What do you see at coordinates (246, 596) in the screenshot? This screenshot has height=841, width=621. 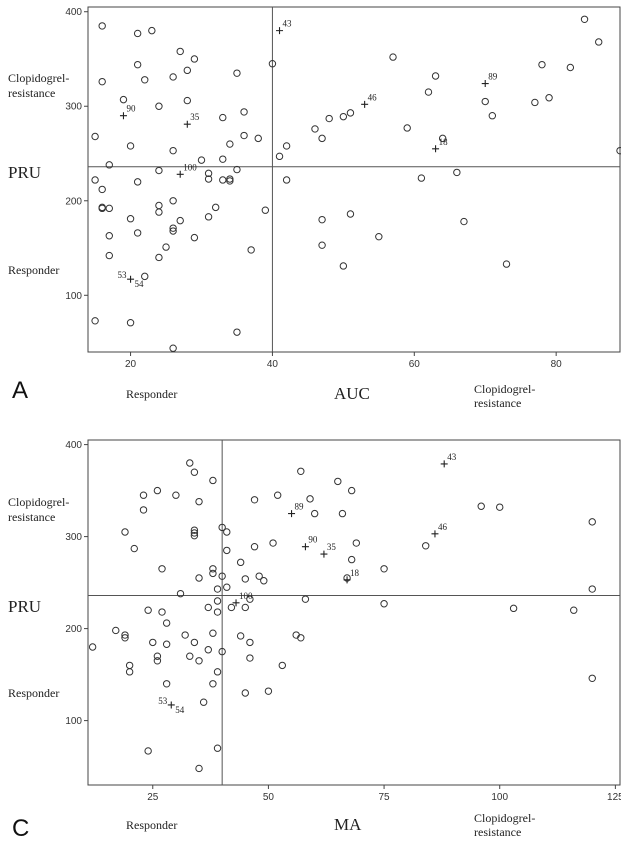 I see `panel-c-point-label-100: 100` at bounding box center [246, 596].